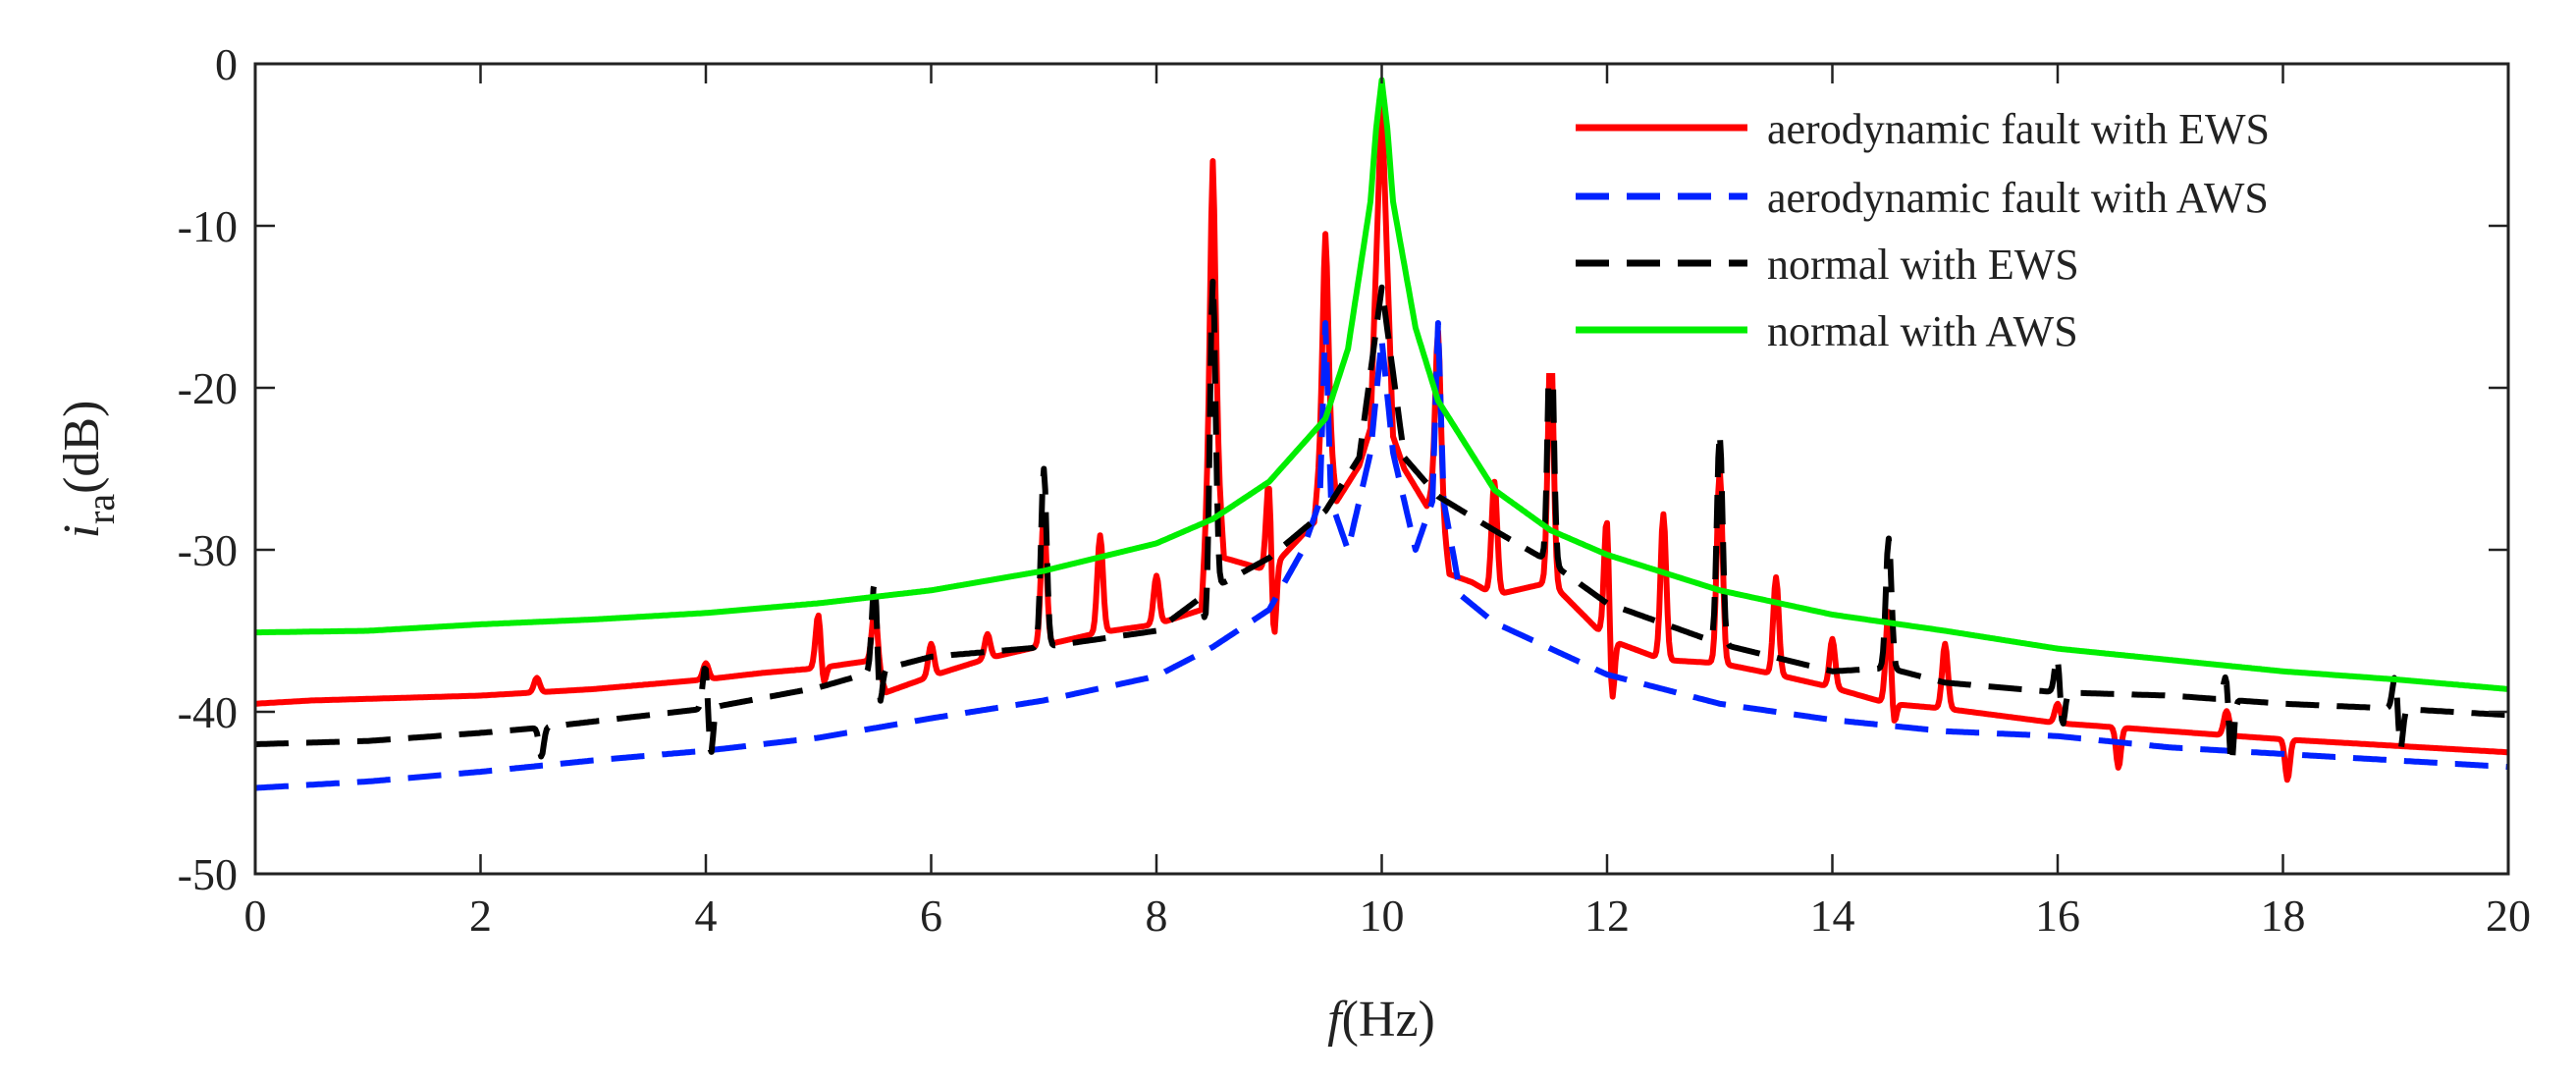 This screenshot has height=1080, width=2576. I want to click on x-tick-label: 12, so click(1607, 916).